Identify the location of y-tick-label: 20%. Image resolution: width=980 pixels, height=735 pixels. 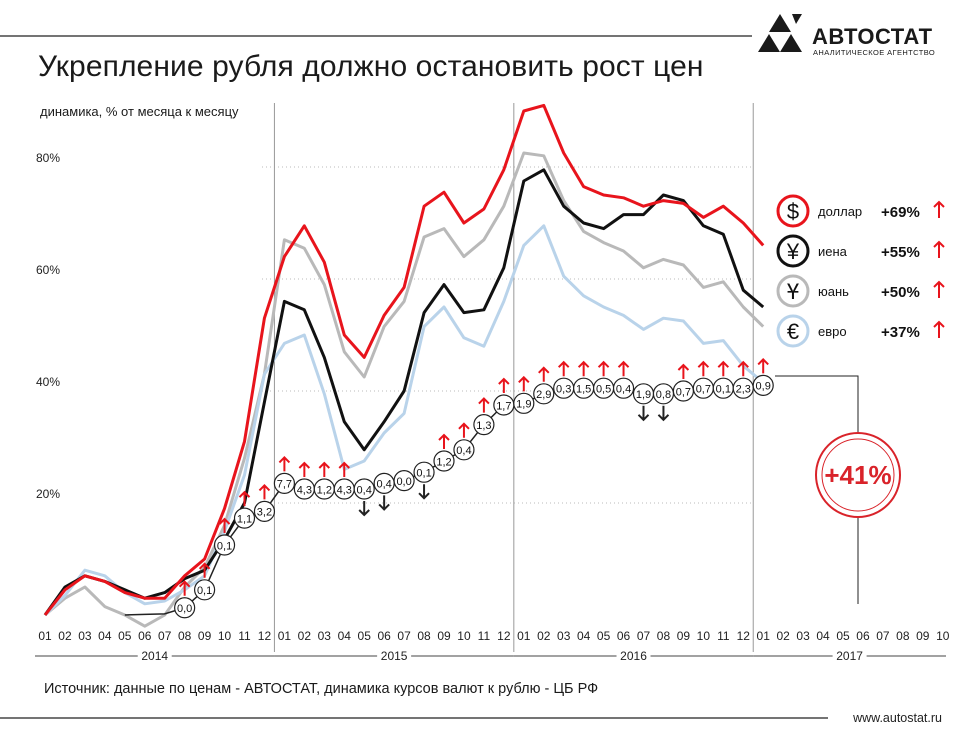
(48, 494).